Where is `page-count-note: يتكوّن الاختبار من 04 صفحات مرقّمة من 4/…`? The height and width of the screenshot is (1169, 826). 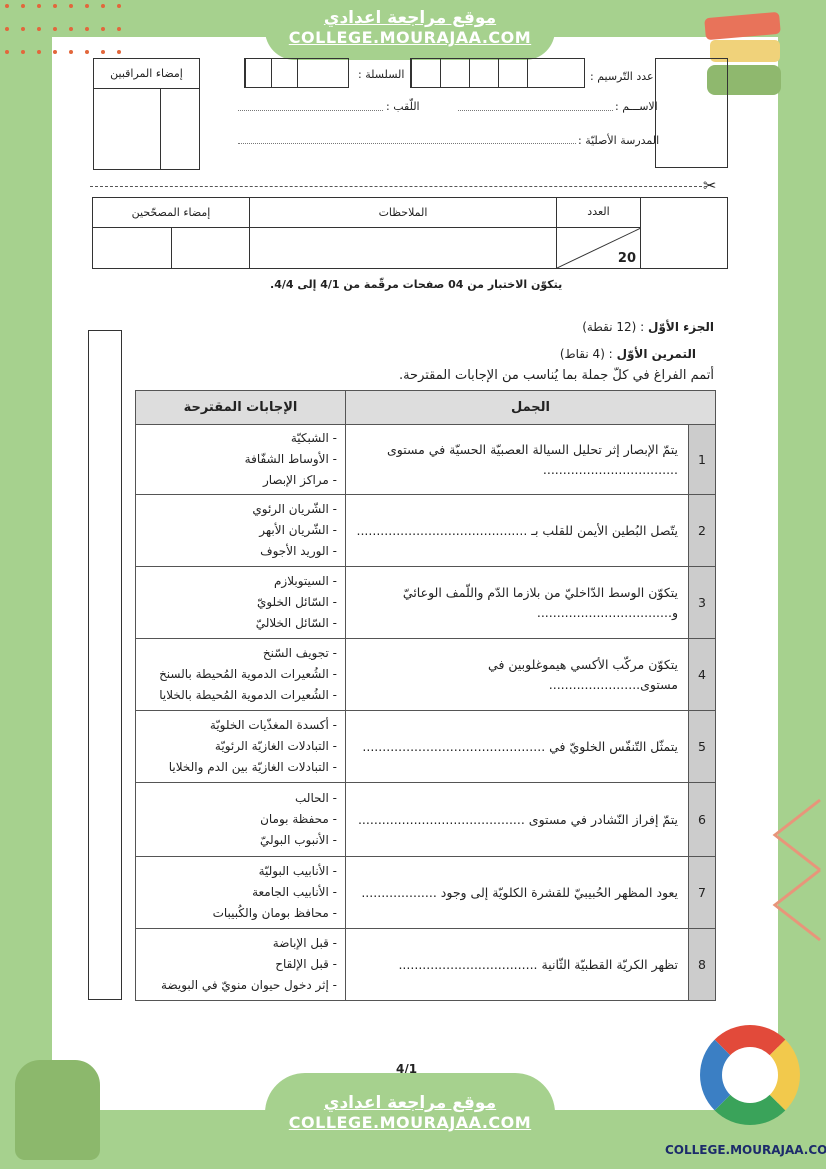
page-count-note: يتكوّن الاختبار من 04 صفحات مرقّمة من 4/… is located at coordinates (416, 284).